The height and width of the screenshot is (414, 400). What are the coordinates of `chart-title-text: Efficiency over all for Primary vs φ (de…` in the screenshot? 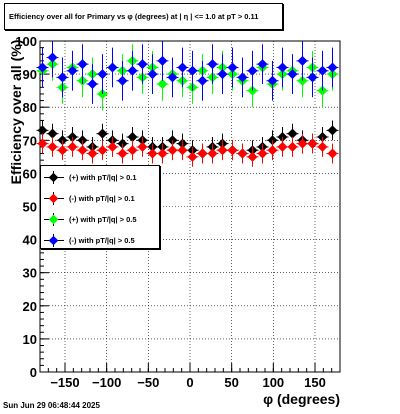 It's located at (134, 16).